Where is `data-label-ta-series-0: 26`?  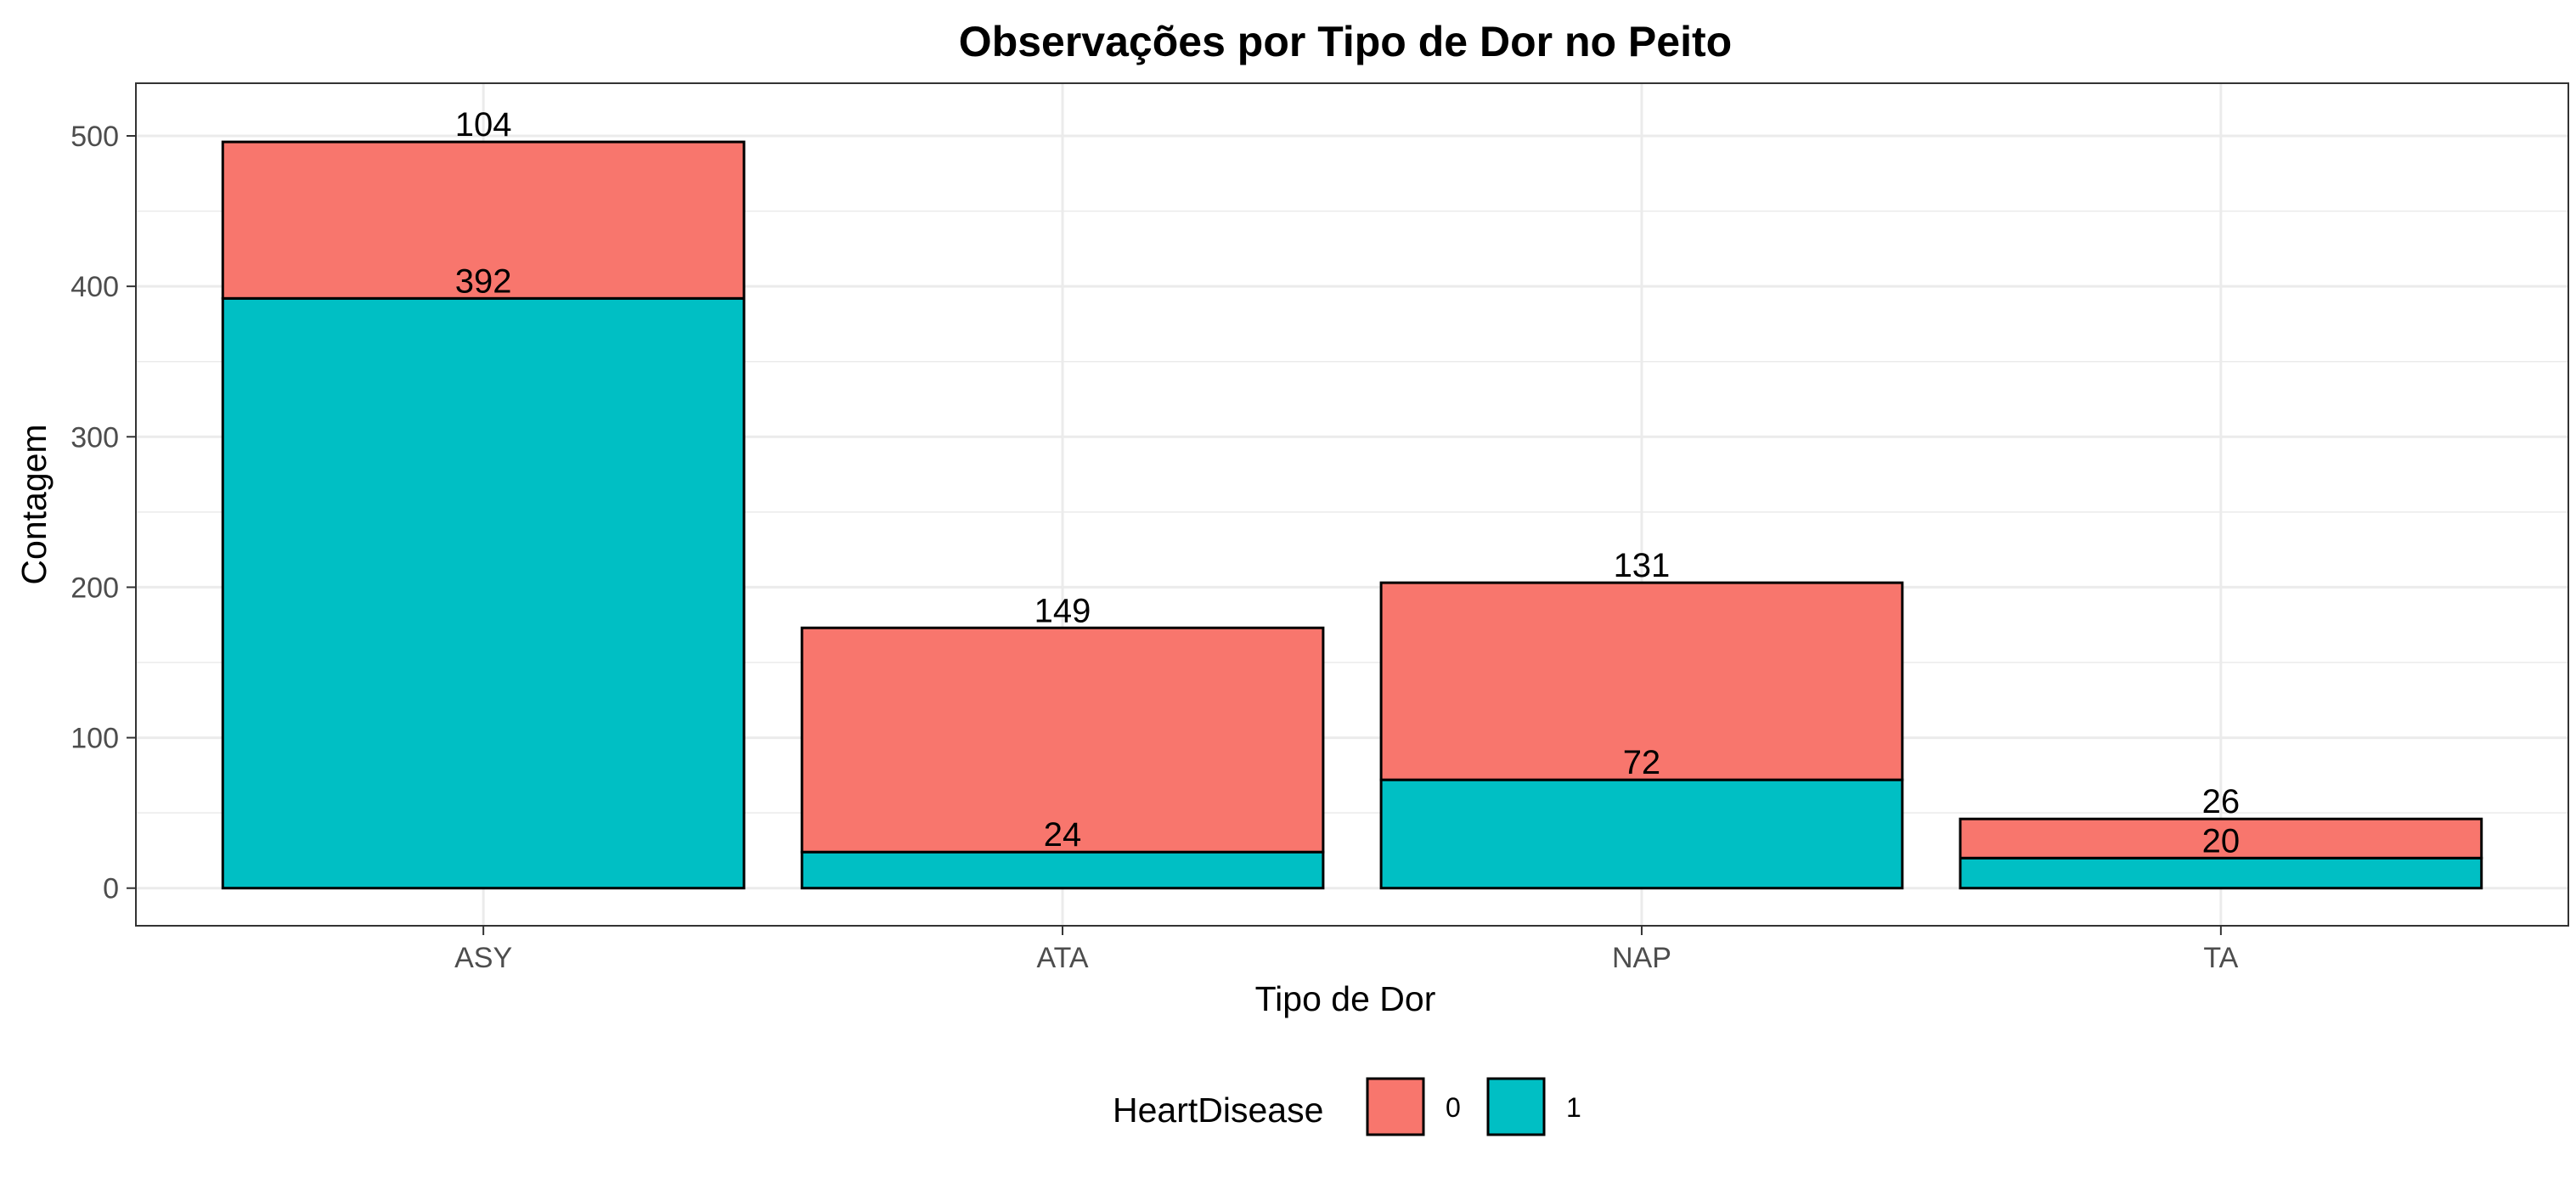
data-label-ta-series-0: 26 is located at coordinates (2221, 801).